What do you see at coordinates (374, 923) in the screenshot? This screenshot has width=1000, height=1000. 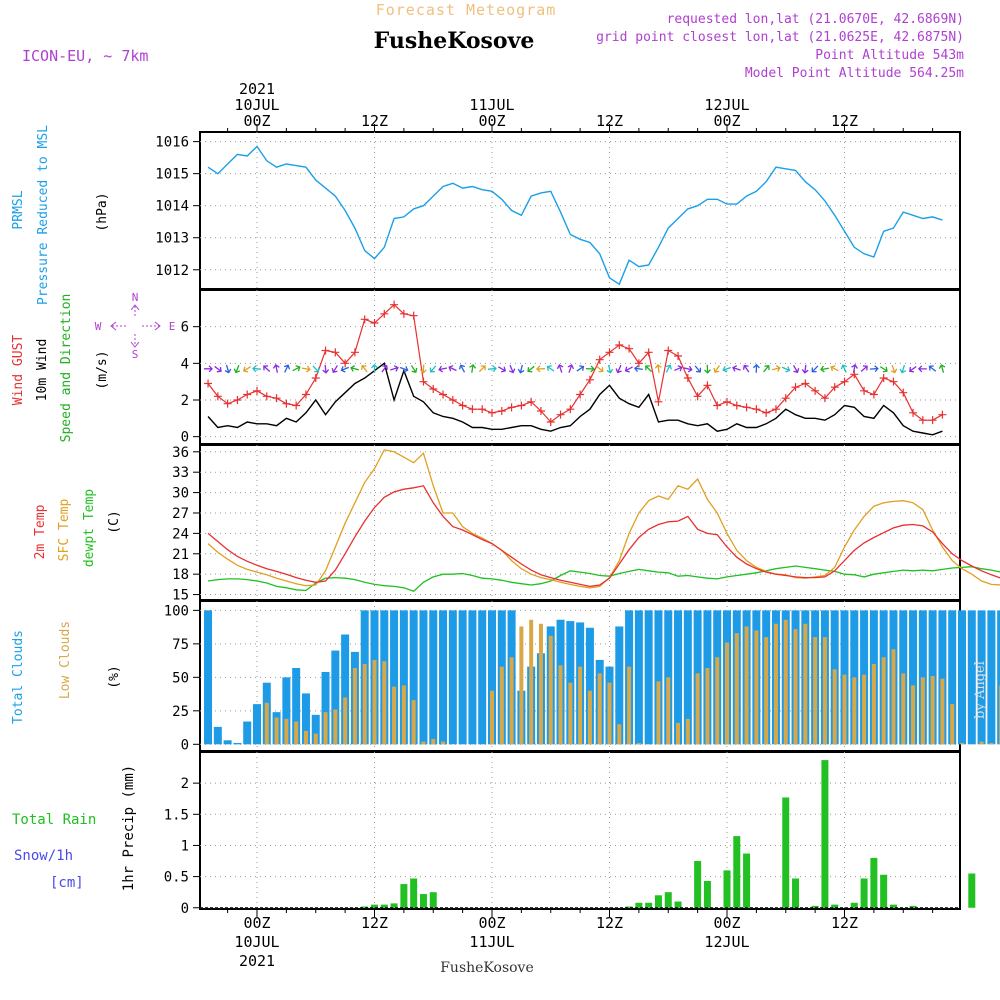 I see `bottom-time-label: 12Z` at bounding box center [374, 923].